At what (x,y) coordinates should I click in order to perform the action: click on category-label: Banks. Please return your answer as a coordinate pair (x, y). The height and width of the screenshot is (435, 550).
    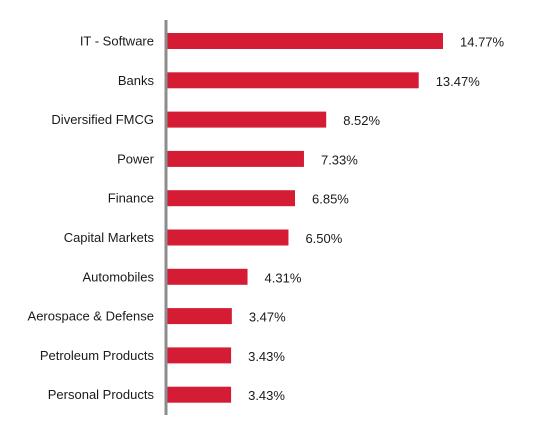
    Looking at the image, I should click on (136, 80).